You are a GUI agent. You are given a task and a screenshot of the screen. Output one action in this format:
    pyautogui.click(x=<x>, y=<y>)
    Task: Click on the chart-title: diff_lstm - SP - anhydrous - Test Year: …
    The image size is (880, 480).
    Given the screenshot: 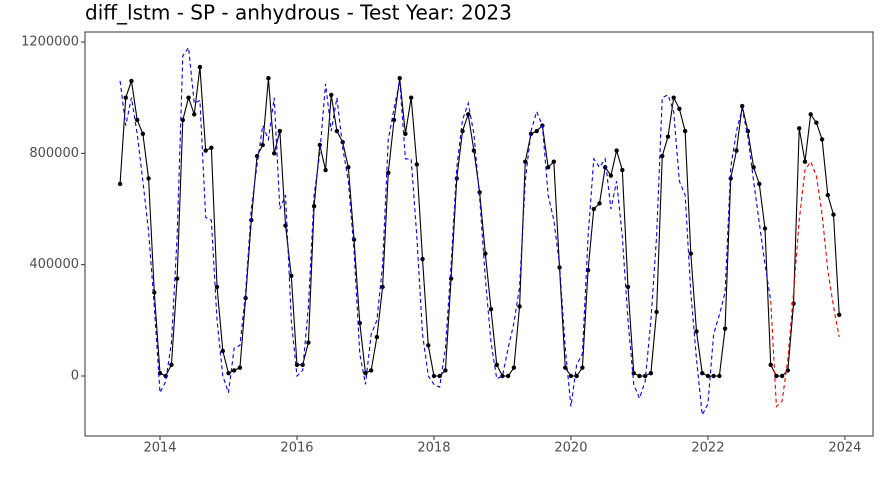 What is the action you would take?
    pyautogui.click(x=298, y=13)
    